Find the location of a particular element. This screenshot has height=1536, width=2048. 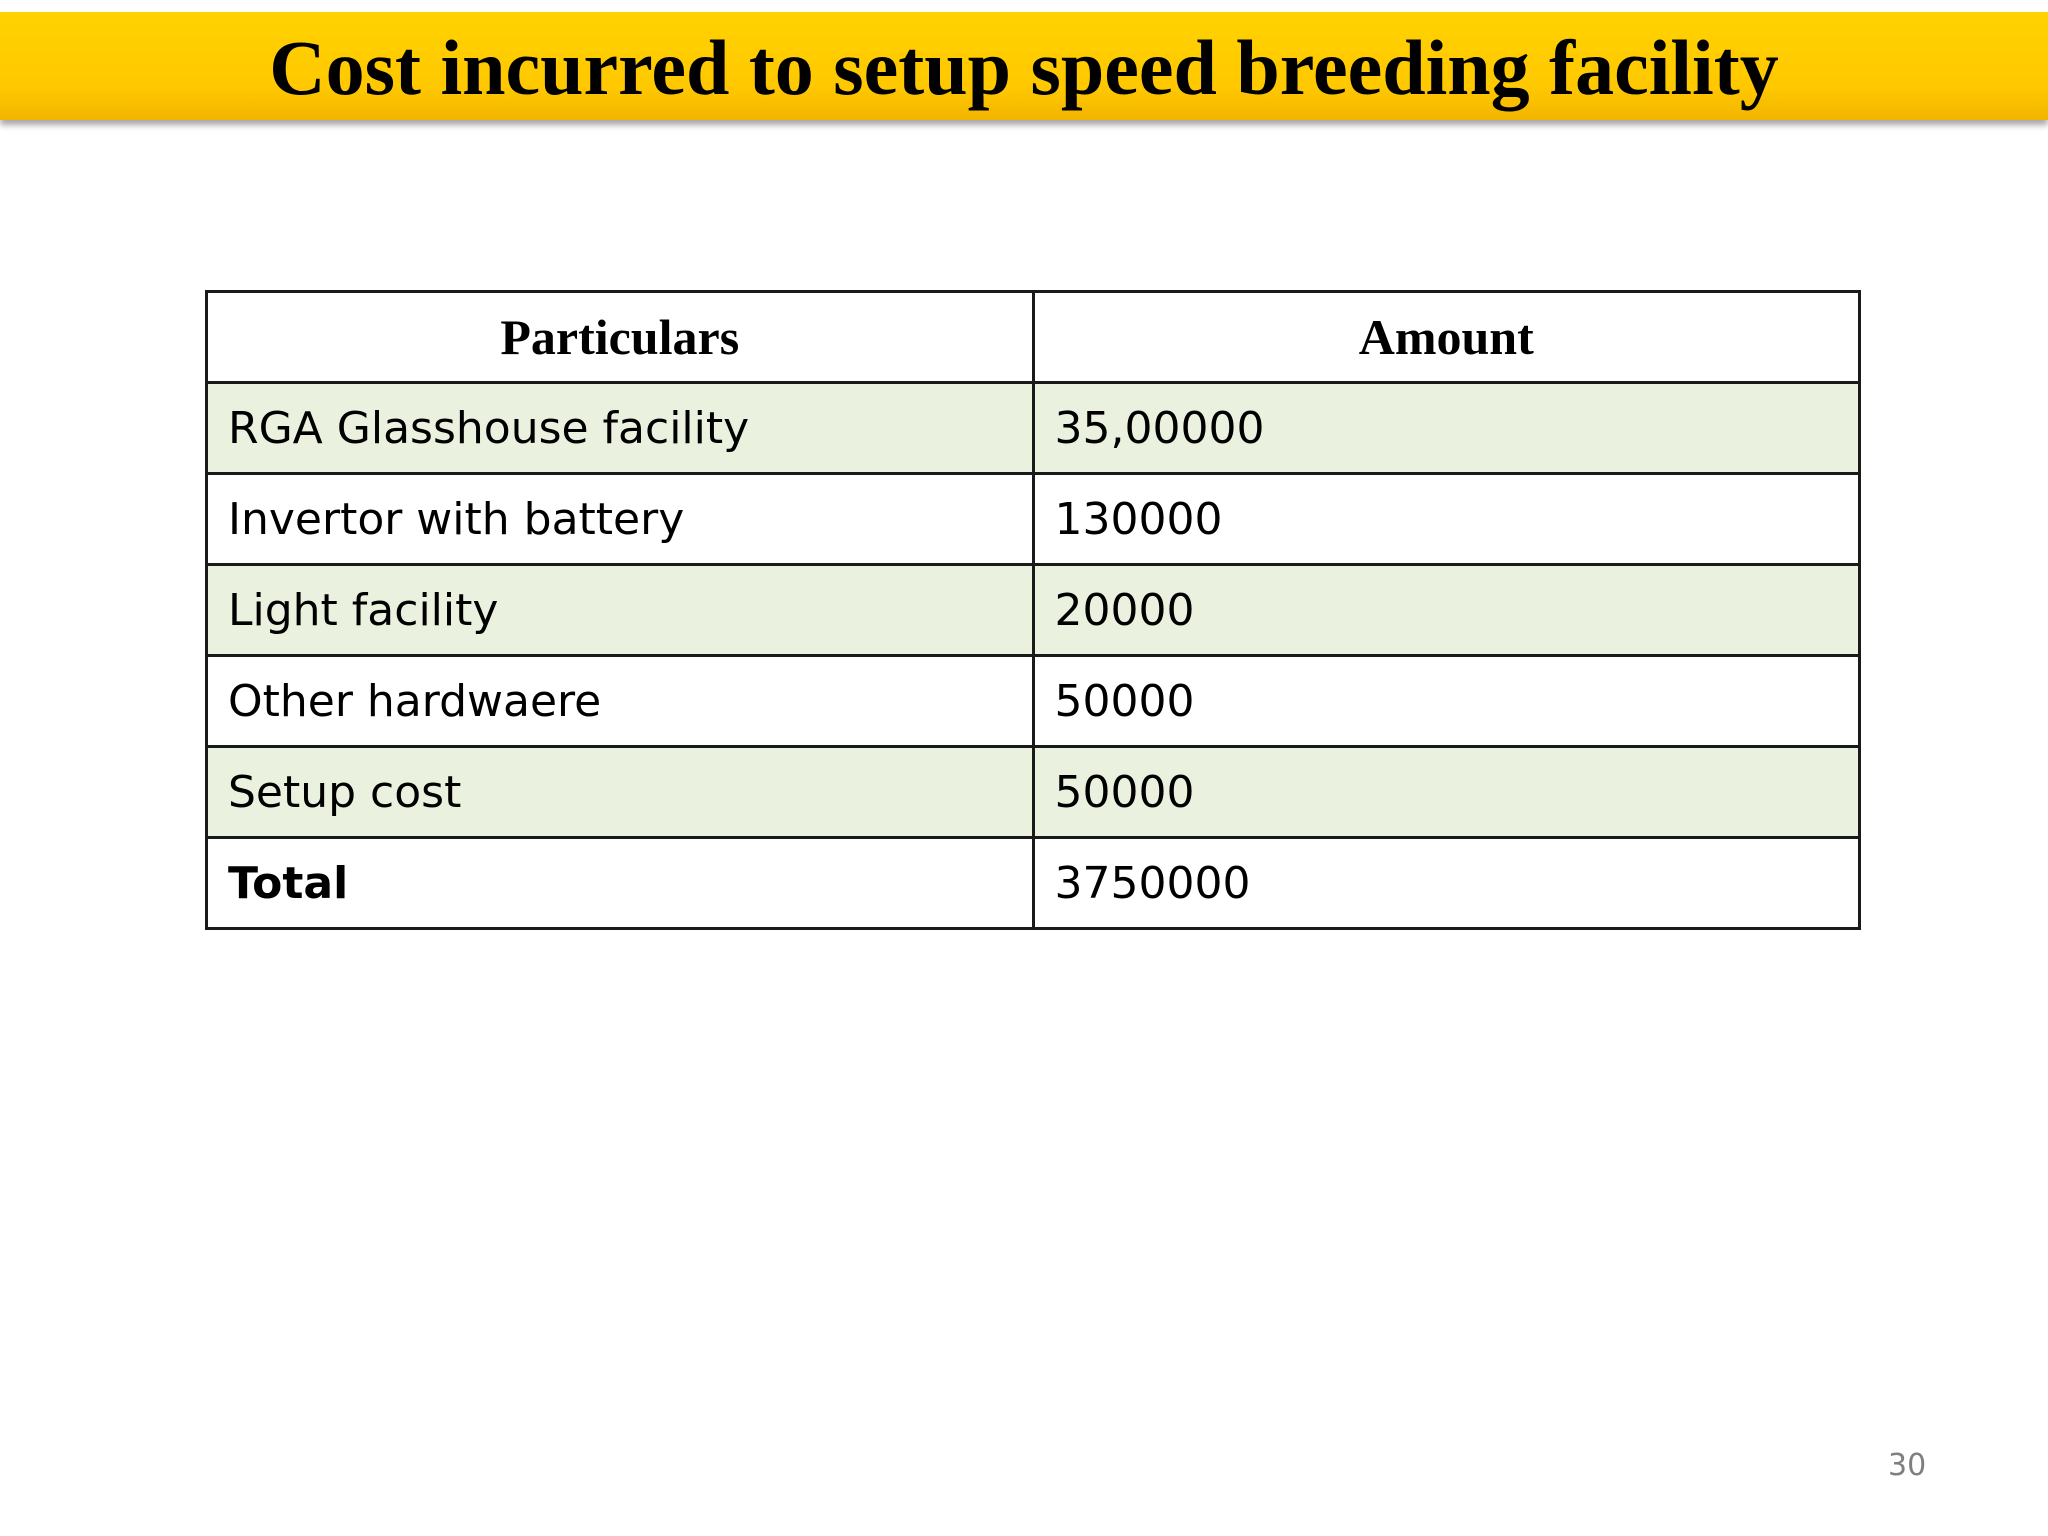

particular-cell: RGA Glasshouse facility is located at coordinates (620, 428).